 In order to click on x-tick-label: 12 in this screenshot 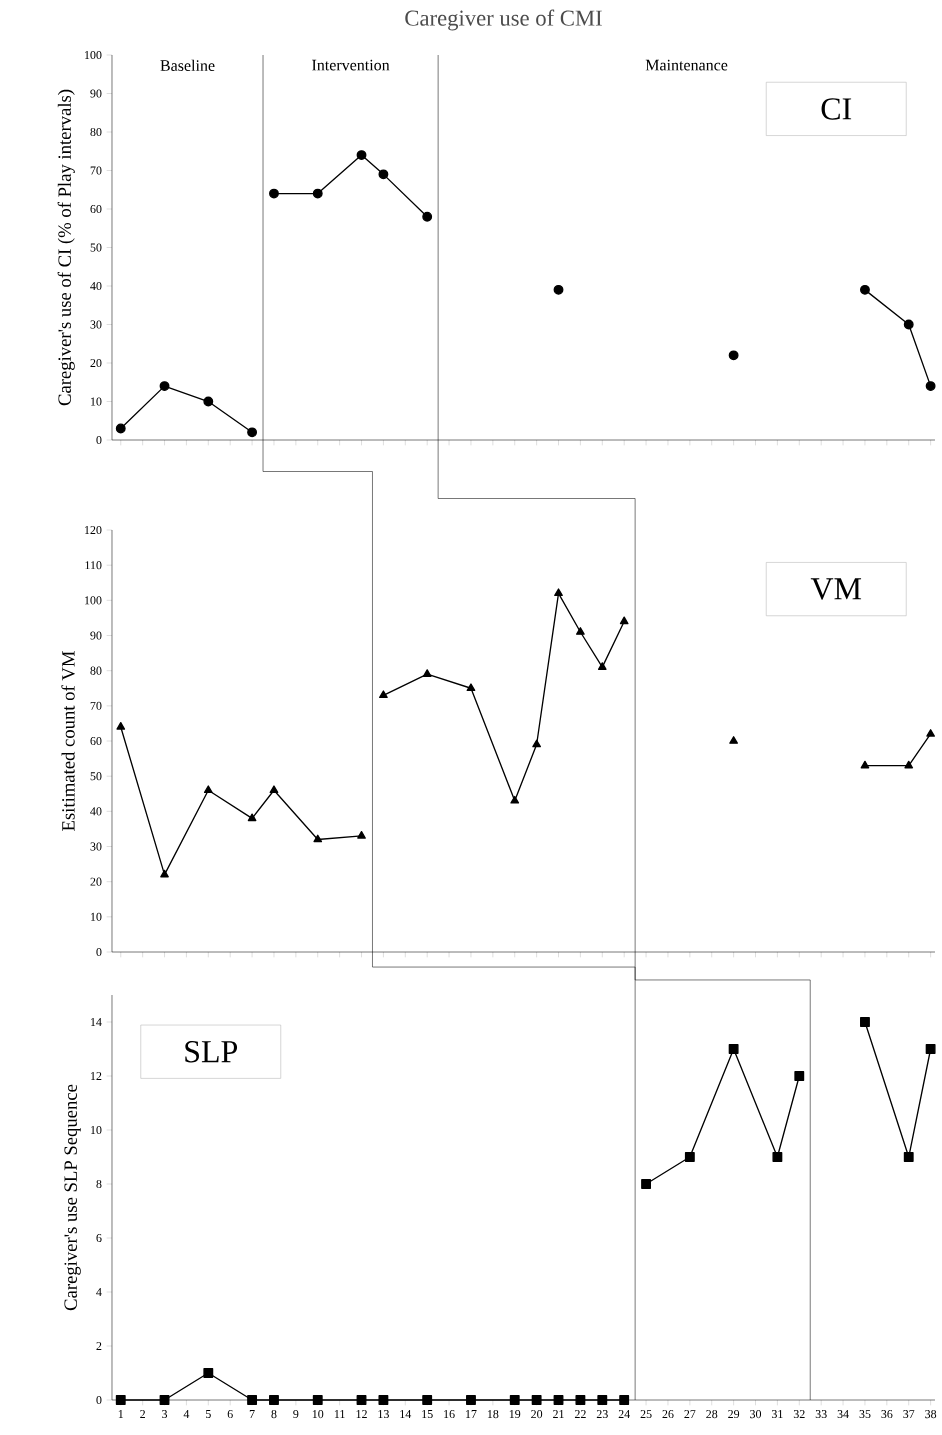, I will do `click(361, 1414)`.